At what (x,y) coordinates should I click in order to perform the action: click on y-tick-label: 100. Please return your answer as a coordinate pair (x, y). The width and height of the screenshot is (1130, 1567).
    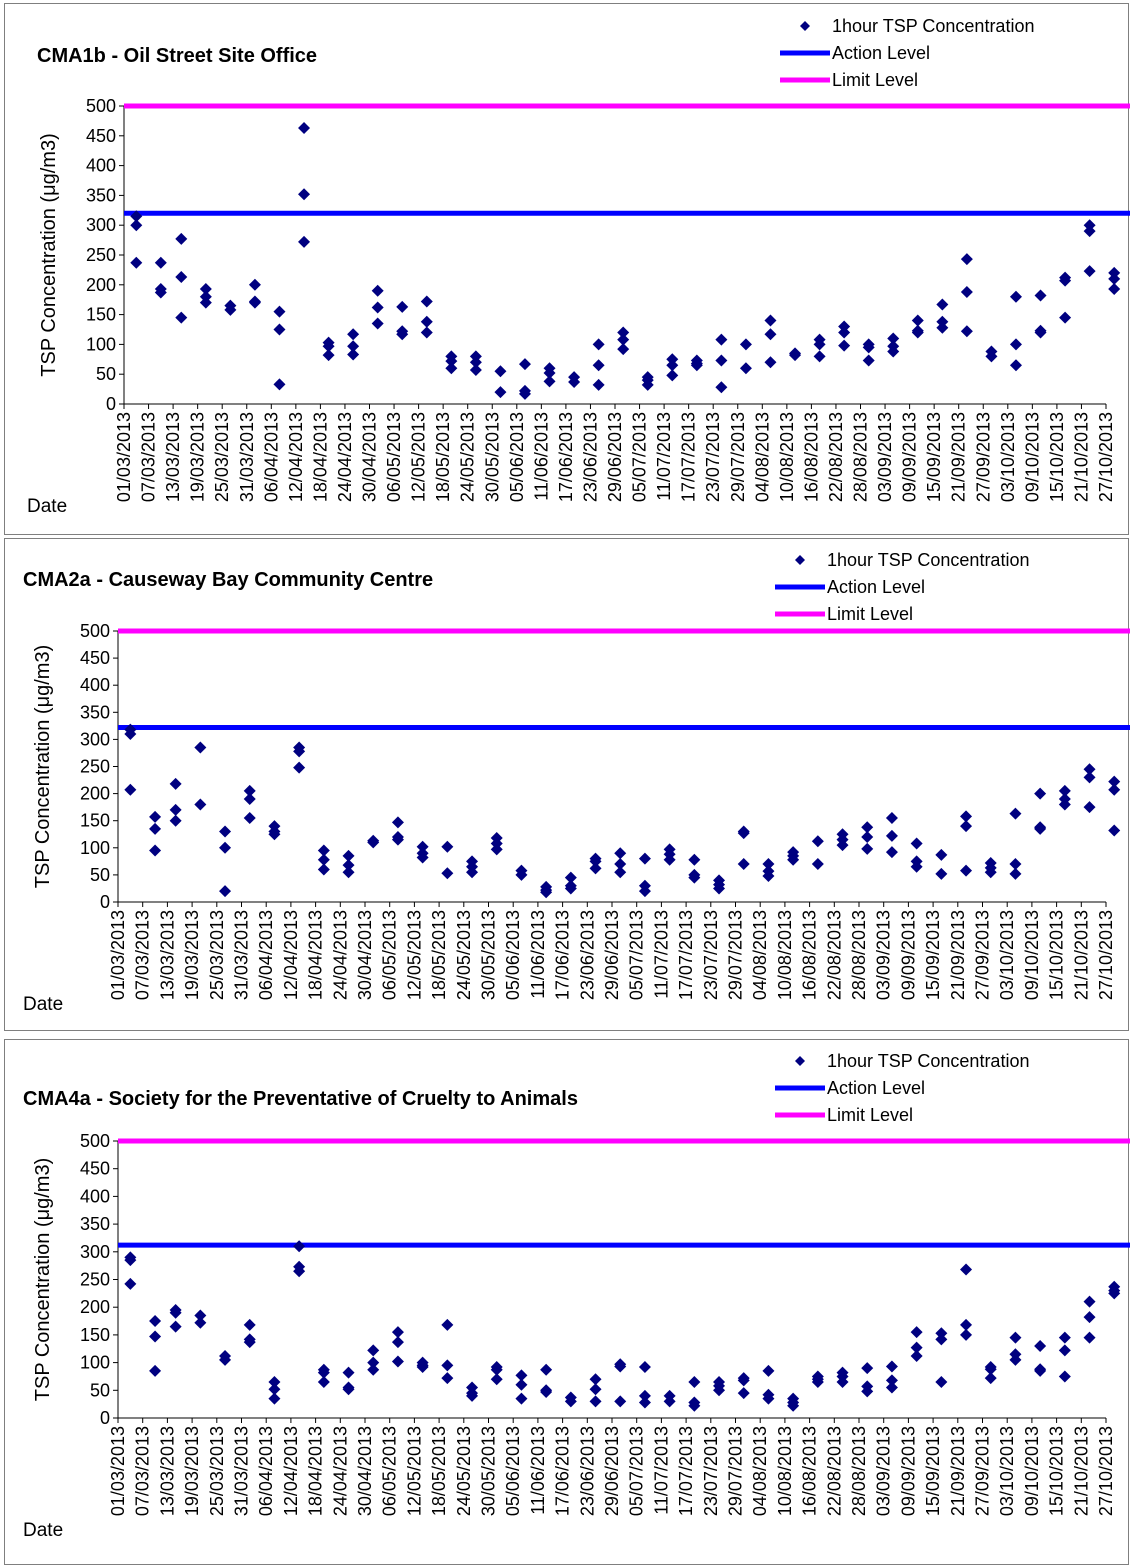
    Looking at the image, I should click on (95, 1363).